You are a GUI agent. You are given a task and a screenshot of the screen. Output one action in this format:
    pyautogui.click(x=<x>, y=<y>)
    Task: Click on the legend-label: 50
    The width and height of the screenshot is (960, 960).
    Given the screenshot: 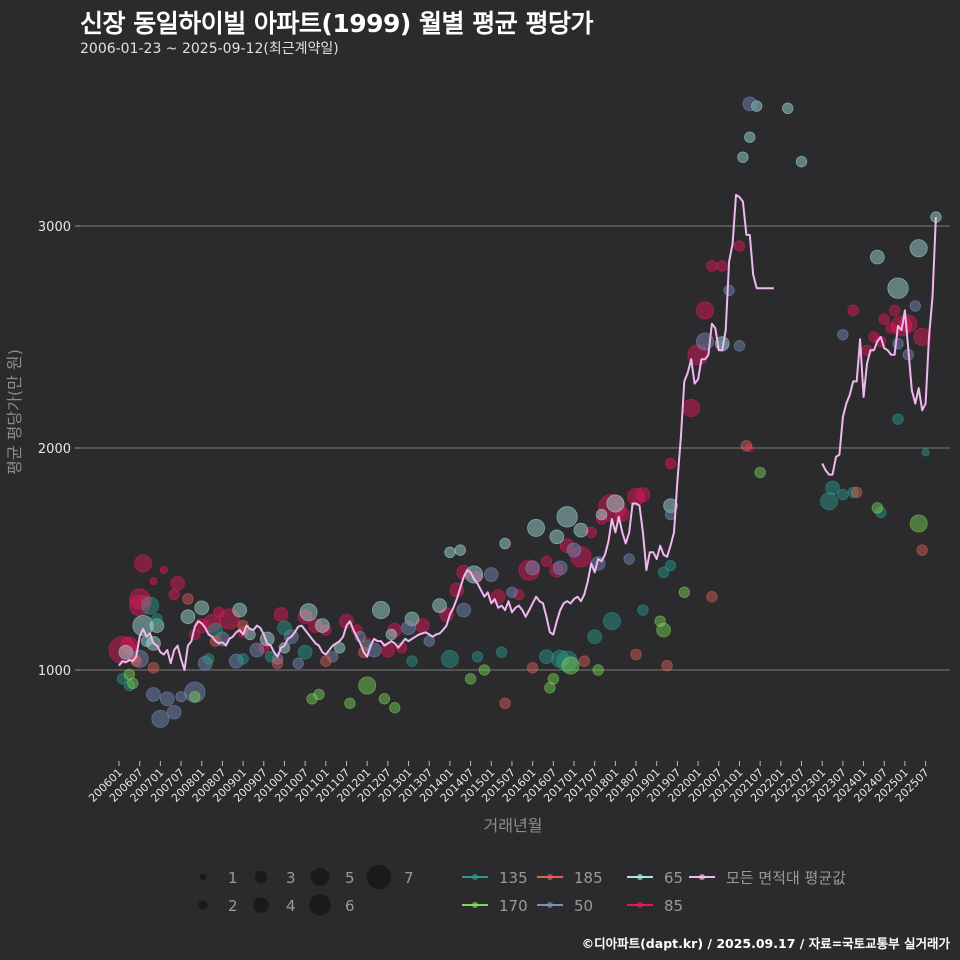 What is the action you would take?
    pyautogui.click(x=583, y=906)
    